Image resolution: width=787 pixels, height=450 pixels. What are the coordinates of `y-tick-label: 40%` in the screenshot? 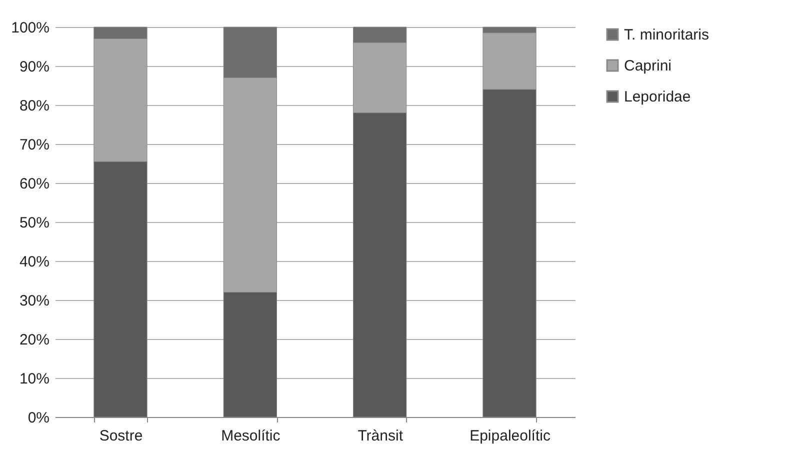 It's located at (34, 262).